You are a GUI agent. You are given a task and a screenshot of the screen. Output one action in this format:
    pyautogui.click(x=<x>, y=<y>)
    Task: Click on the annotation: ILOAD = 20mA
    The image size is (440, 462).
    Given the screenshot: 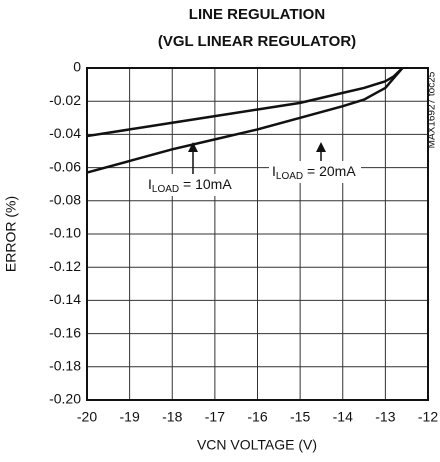 What is the action you would take?
    pyautogui.click(x=314, y=172)
    